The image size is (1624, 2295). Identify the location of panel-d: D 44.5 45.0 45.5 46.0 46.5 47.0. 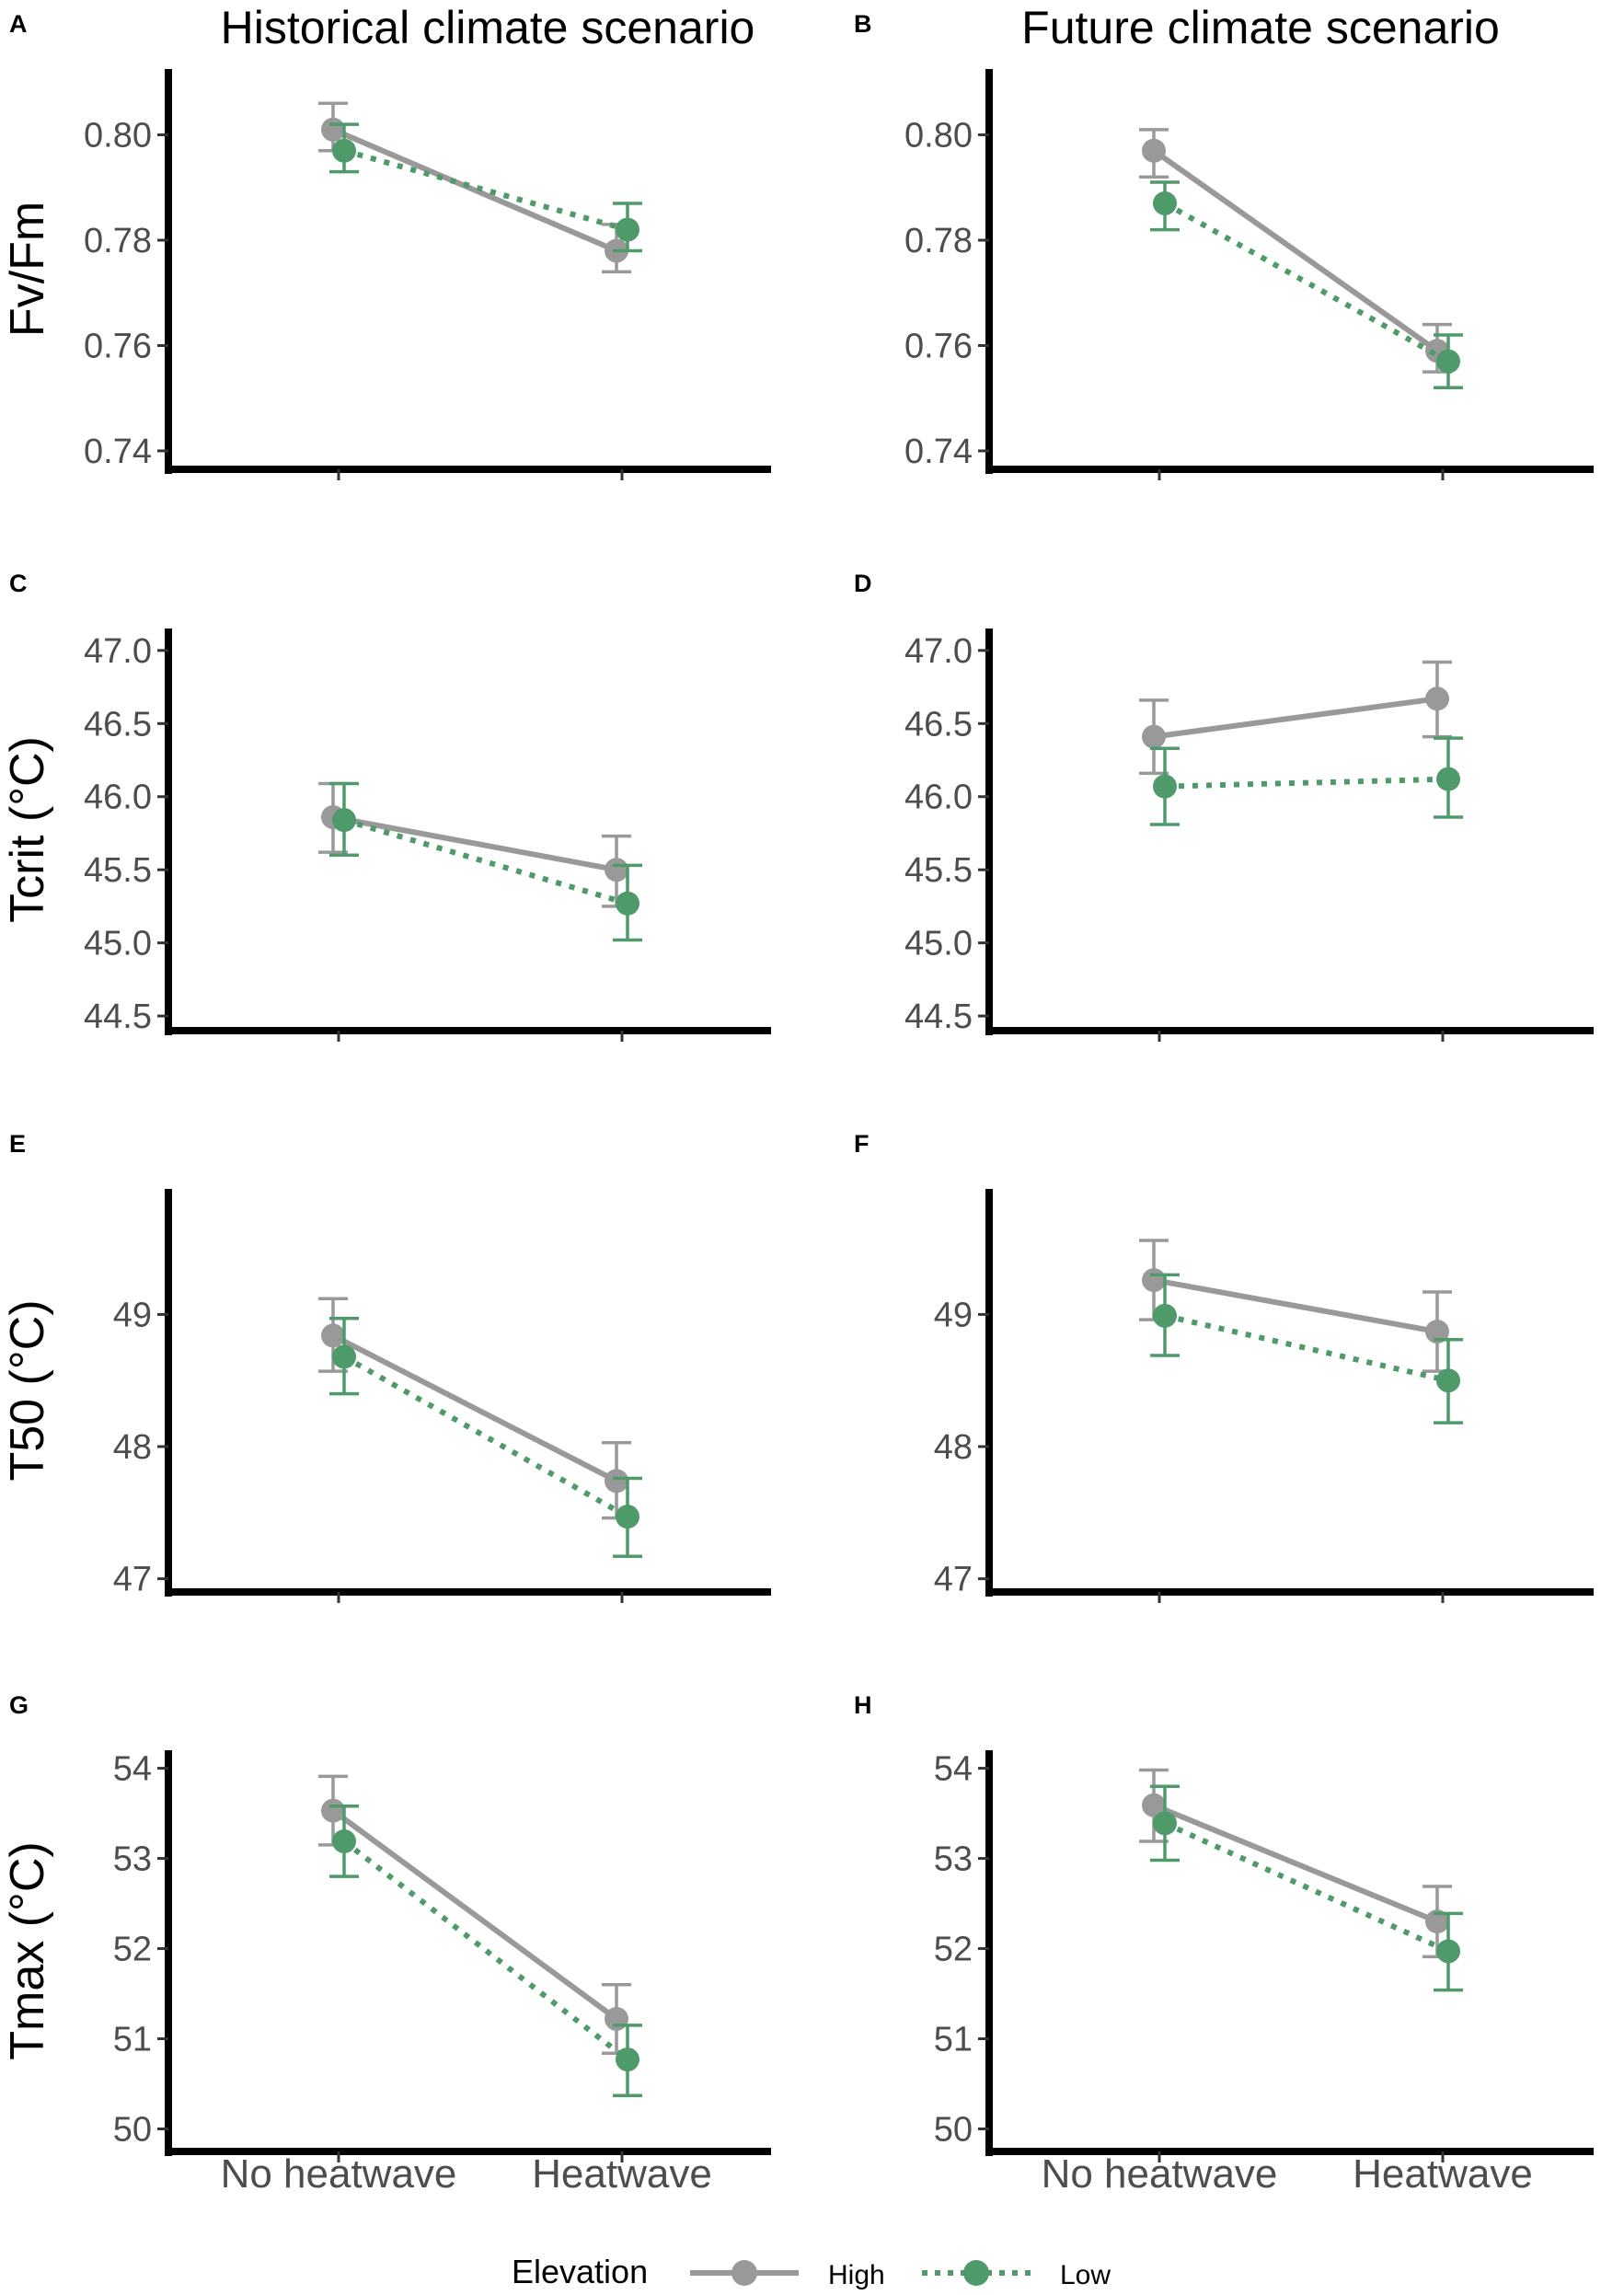
(1224, 806).